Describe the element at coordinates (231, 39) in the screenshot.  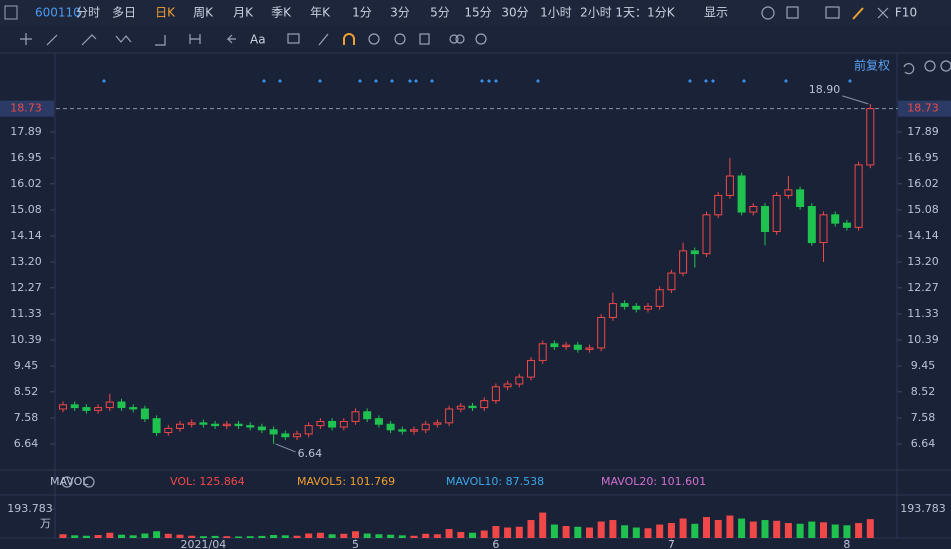
I see `arrow-tool` at that location.